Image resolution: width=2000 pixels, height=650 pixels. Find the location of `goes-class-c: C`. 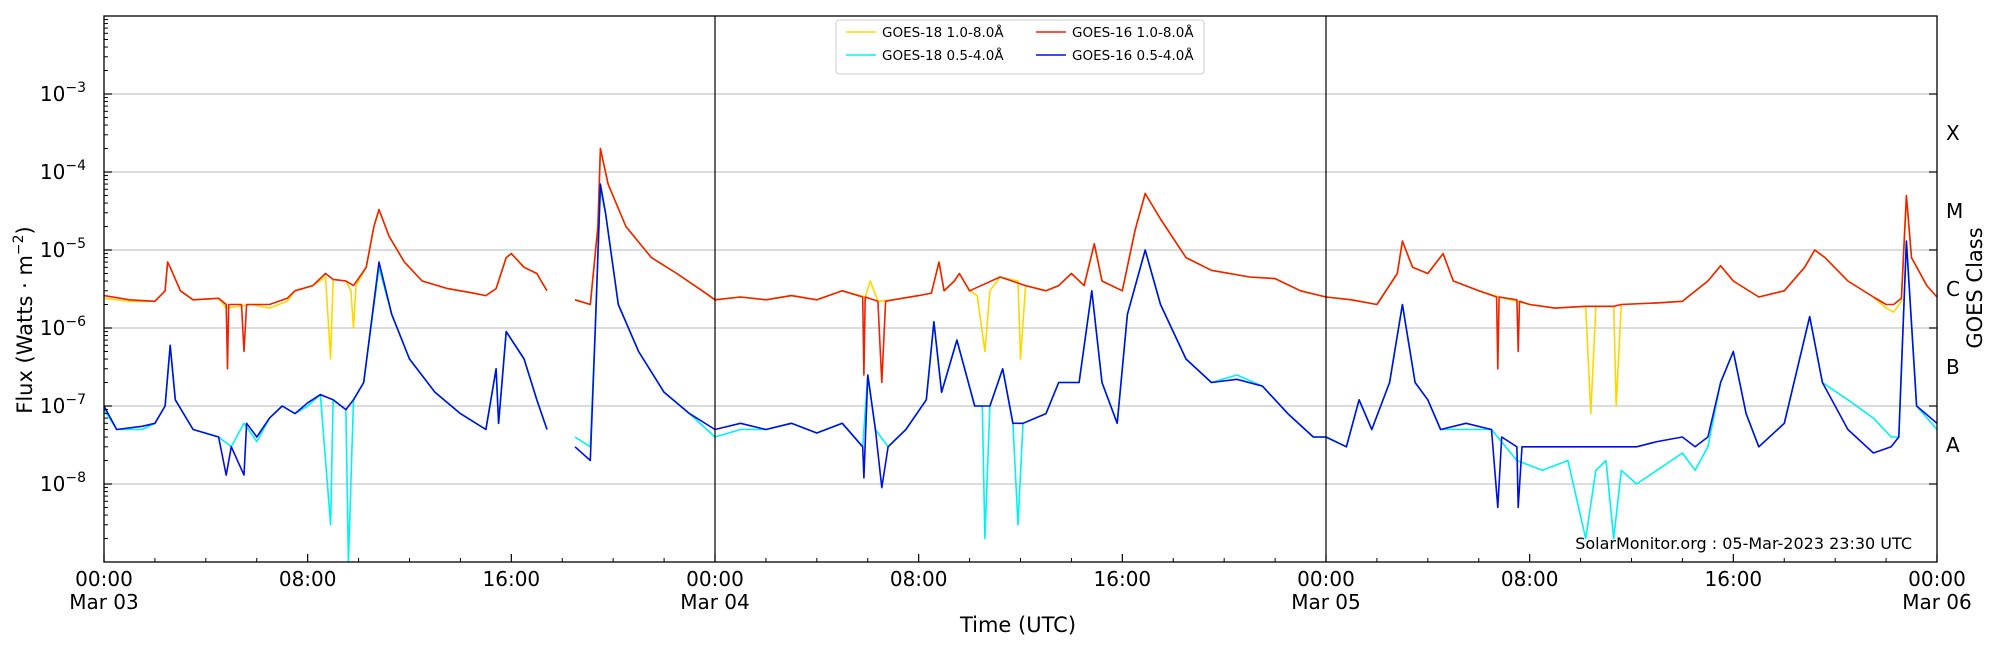

goes-class-c: C is located at coordinates (1953, 289).